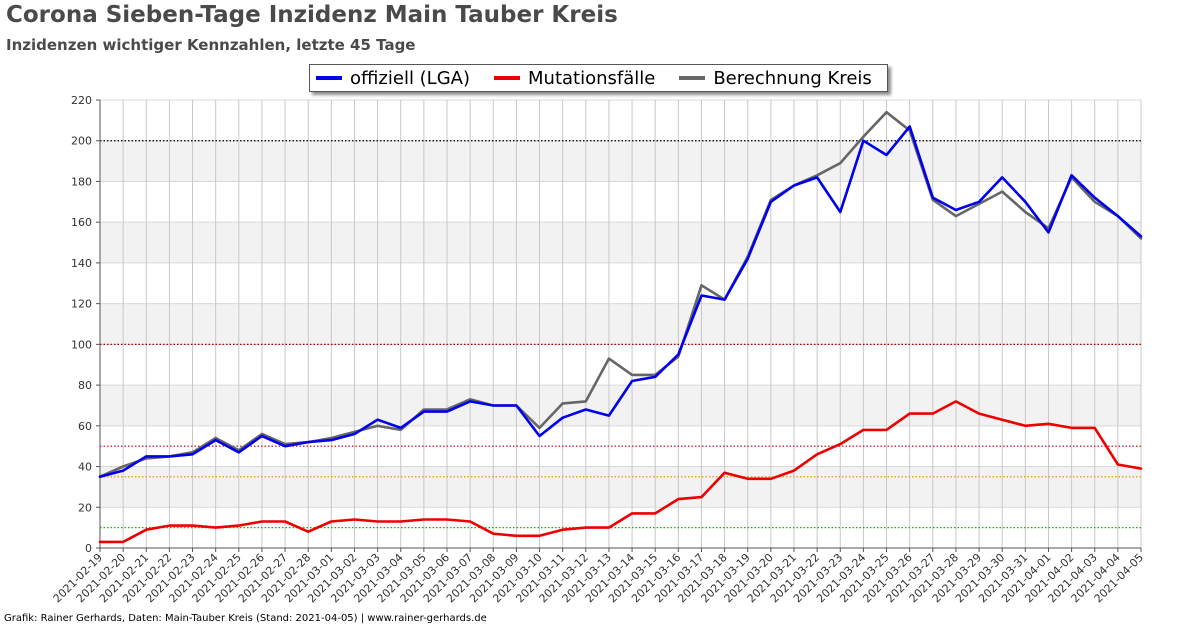  I want to click on legend-item-mutationsfaelle: Mutationsfälle, so click(574, 78).